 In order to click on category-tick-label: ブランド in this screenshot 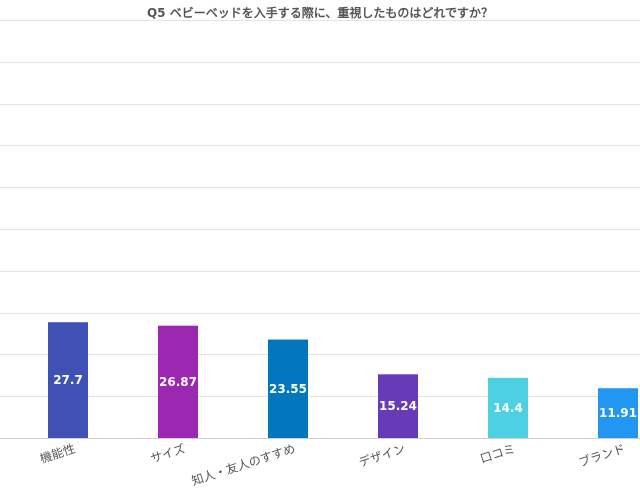, I will do `click(602, 455)`.